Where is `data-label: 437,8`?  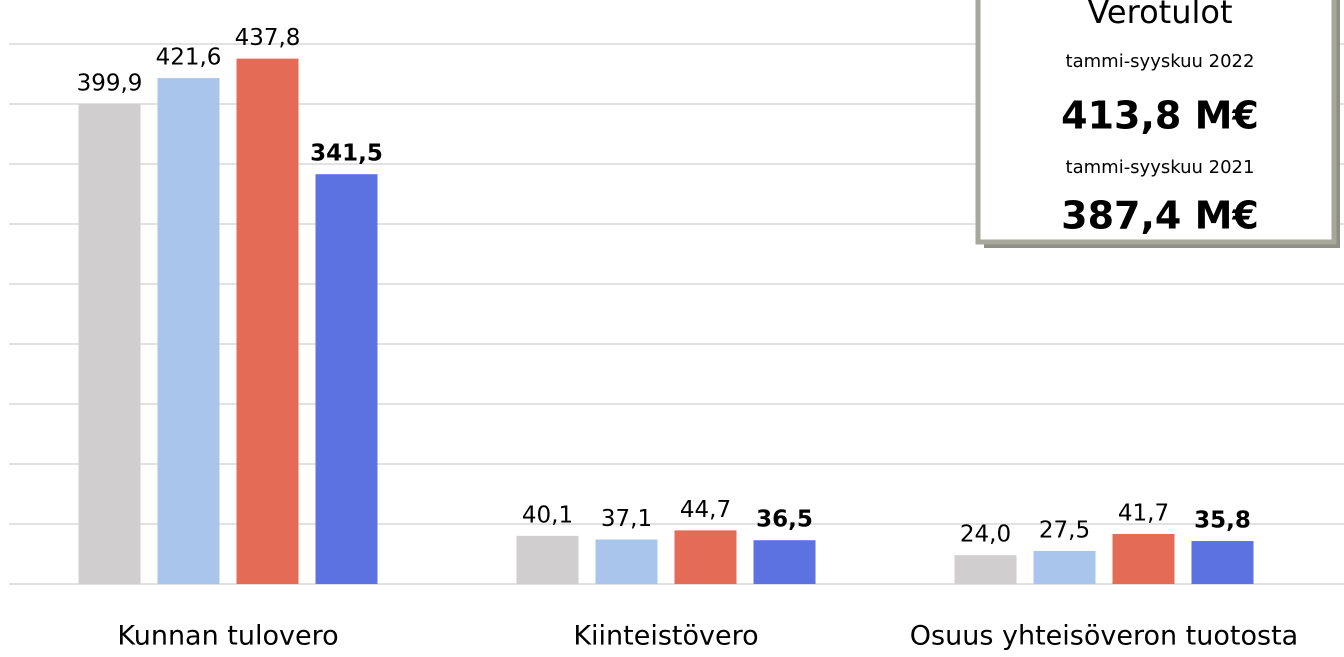 data-label: 437,8 is located at coordinates (268, 38).